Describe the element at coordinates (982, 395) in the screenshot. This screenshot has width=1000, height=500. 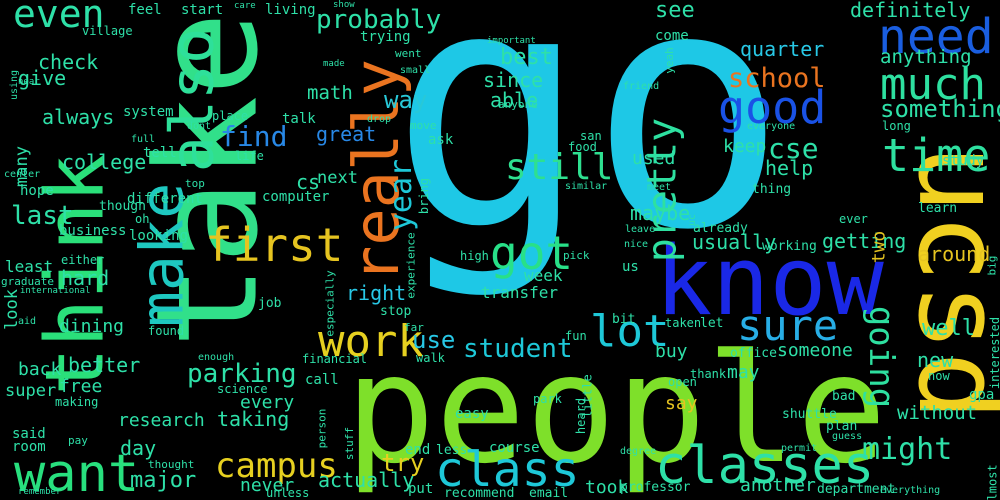
I see `word-gpa: gpa` at that location.